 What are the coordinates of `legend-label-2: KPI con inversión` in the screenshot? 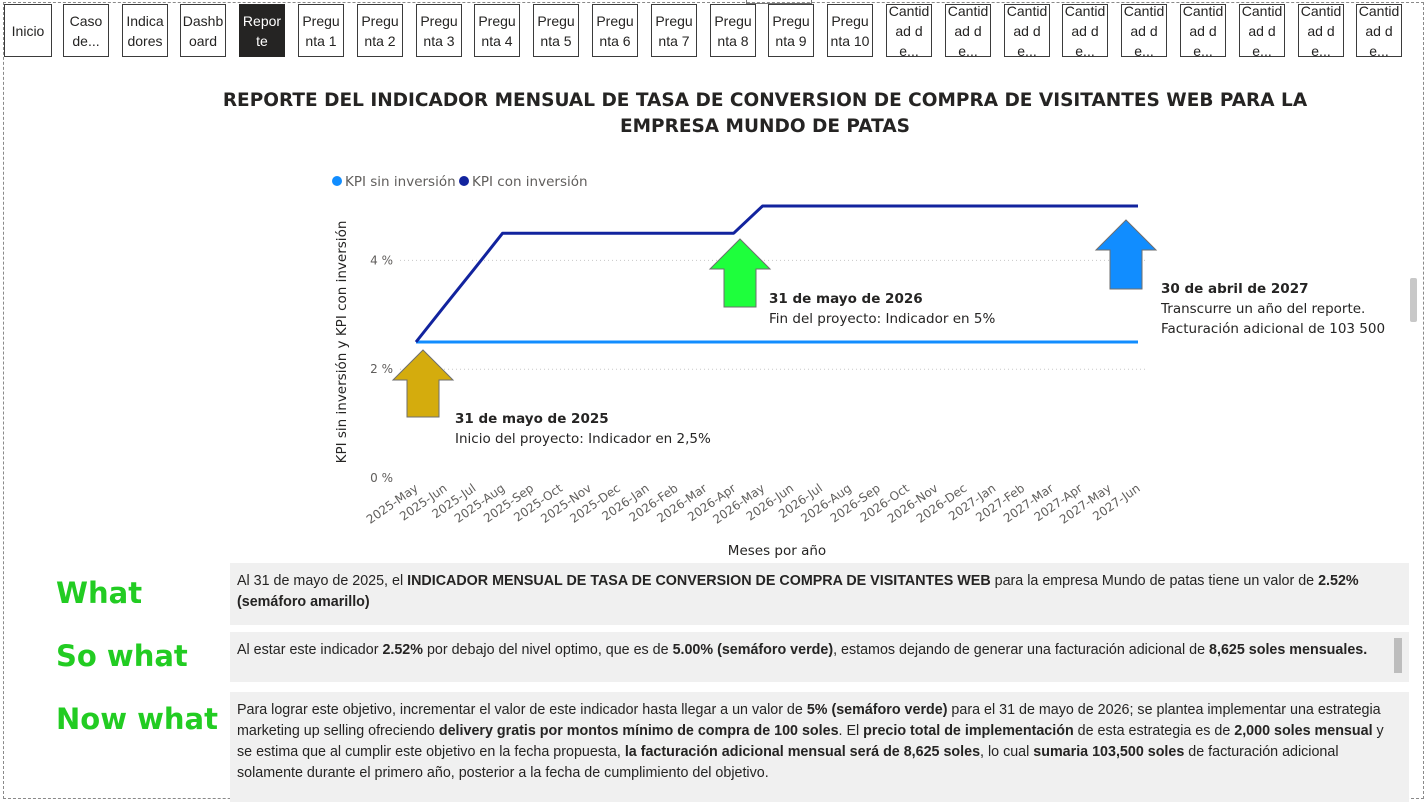 It's located at (530, 182).